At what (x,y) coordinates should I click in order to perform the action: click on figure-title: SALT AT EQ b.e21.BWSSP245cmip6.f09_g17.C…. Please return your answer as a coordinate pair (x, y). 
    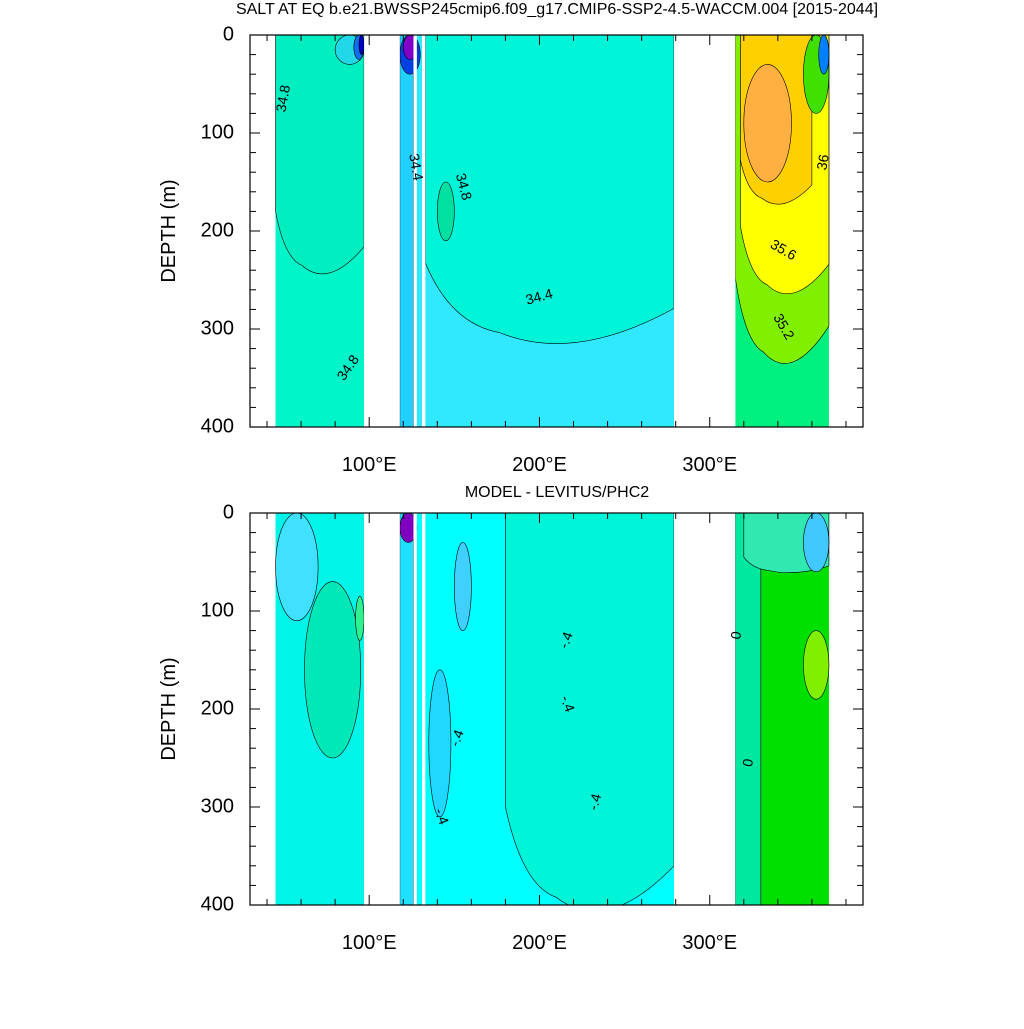
    Looking at the image, I should click on (557, 9).